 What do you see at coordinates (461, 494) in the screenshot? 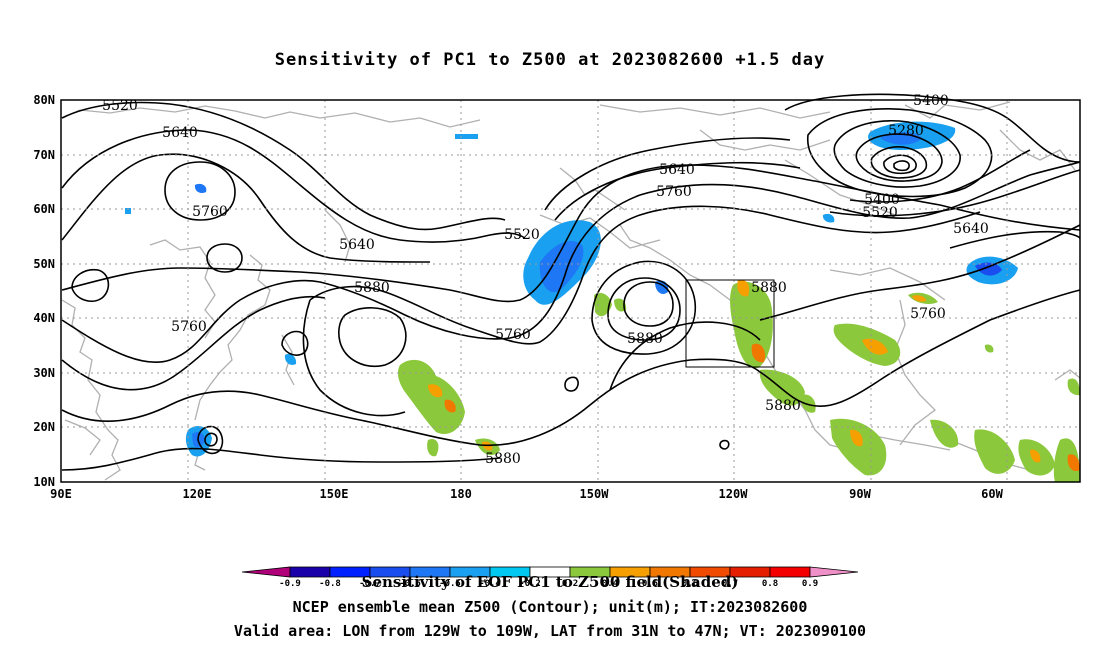
I see `lon-label: 180` at bounding box center [461, 494].